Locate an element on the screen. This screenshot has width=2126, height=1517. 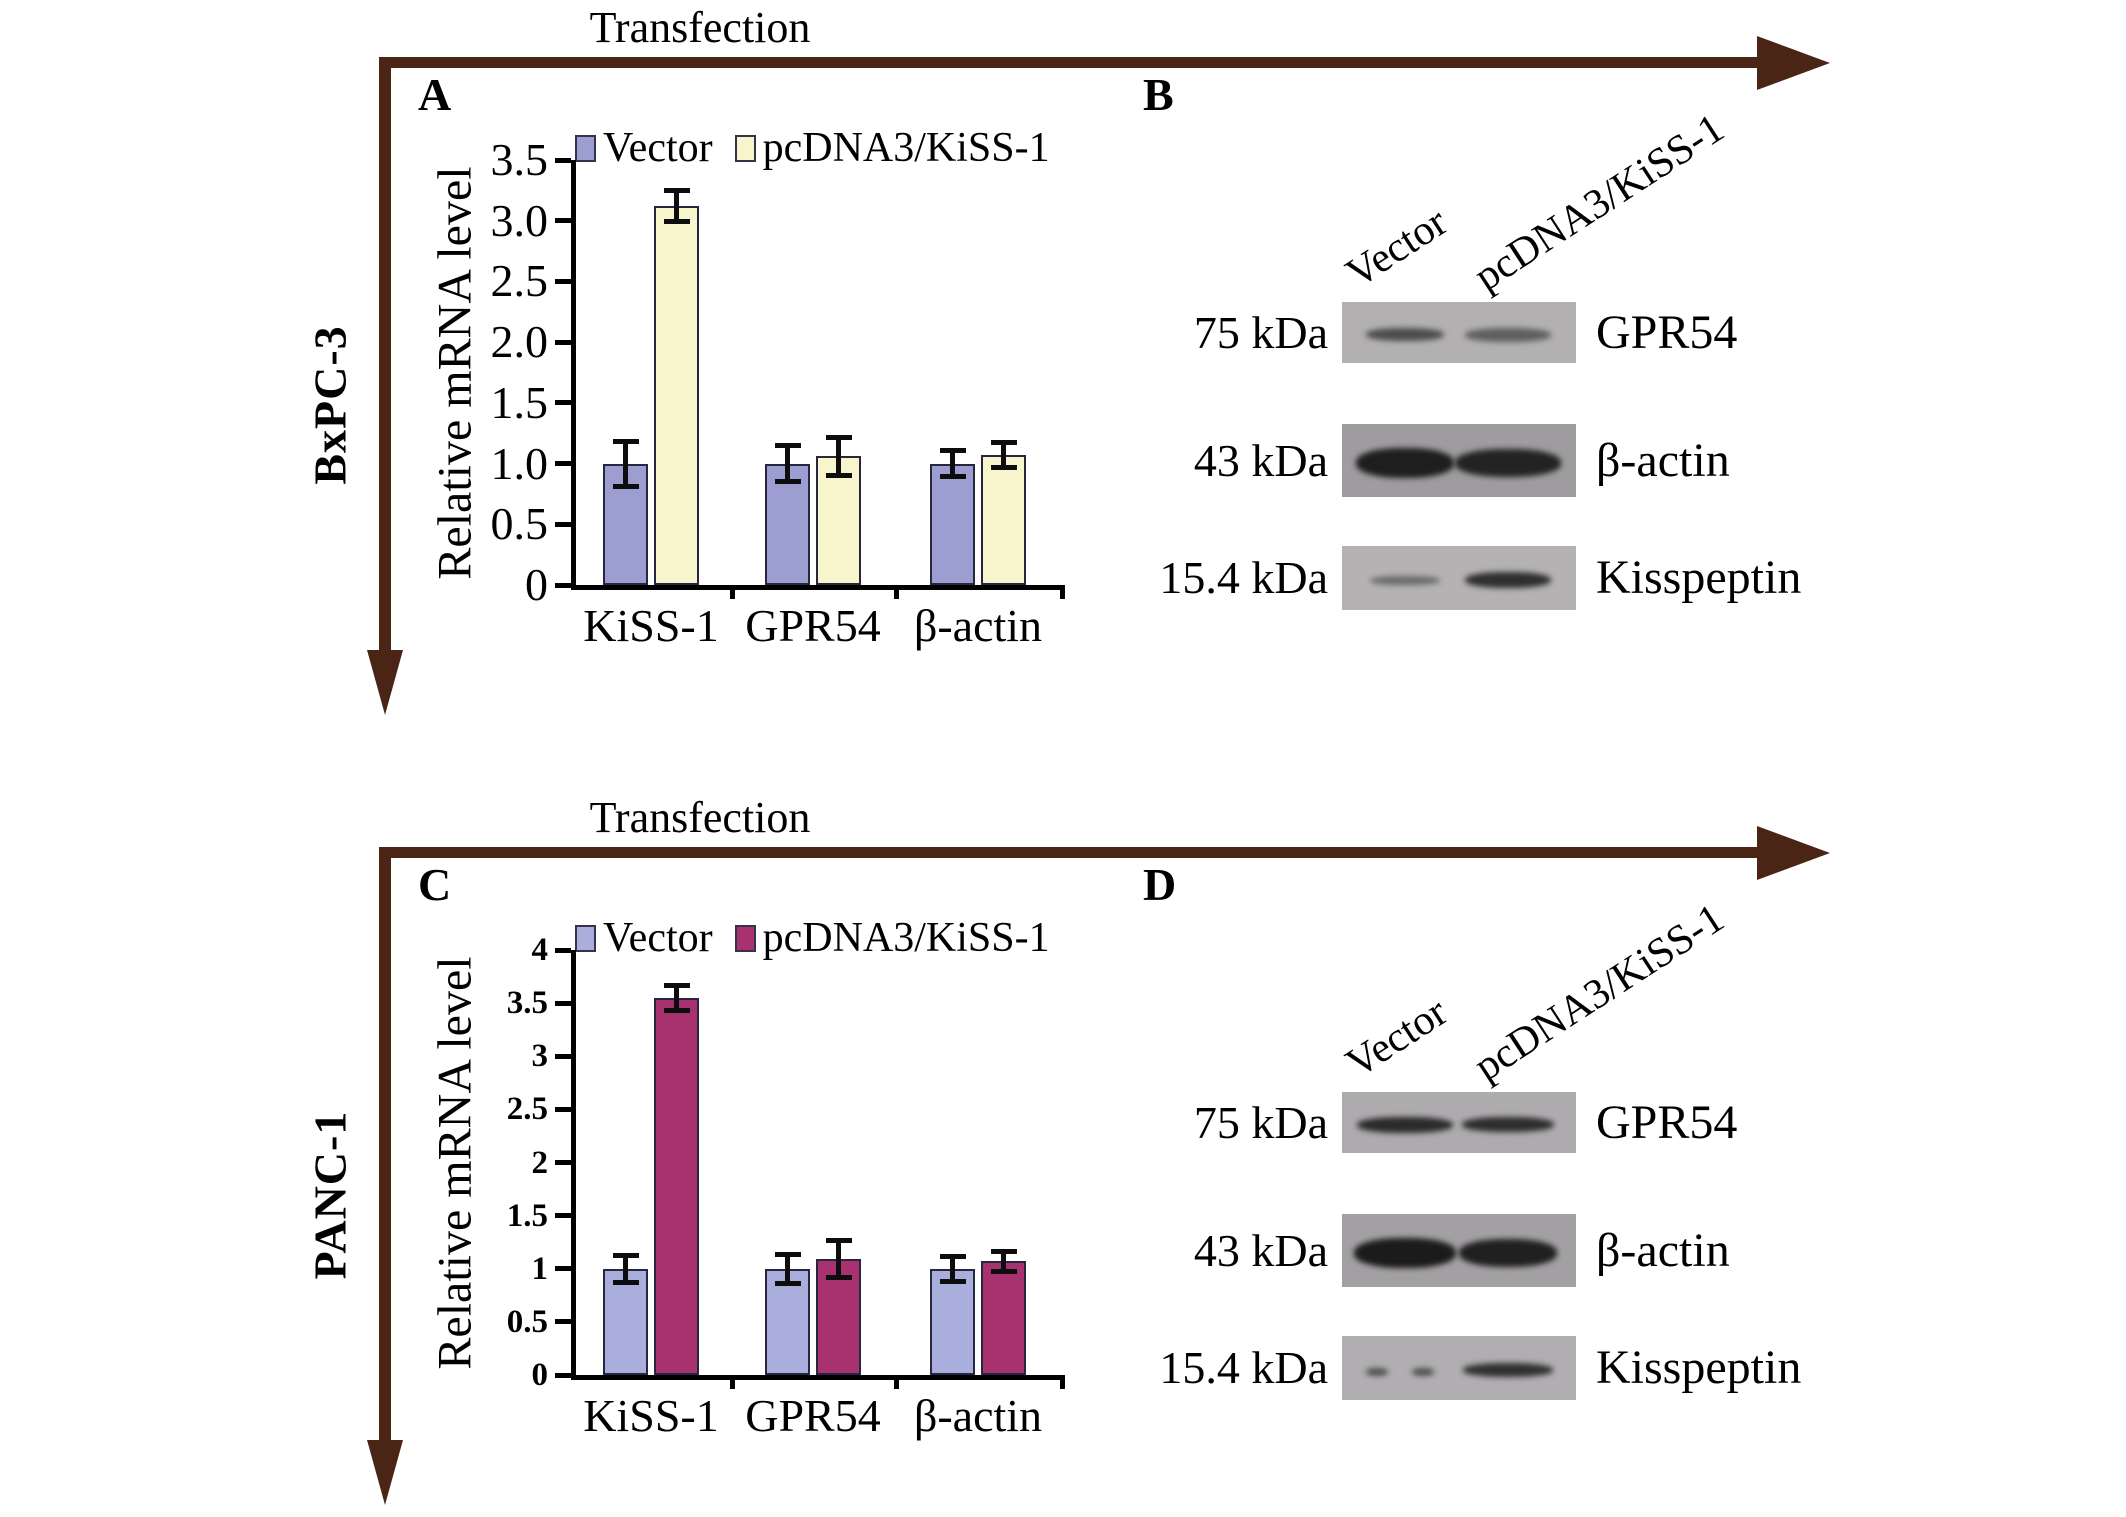
y-tick-label: 2.0 is located at coordinates (519, 342).